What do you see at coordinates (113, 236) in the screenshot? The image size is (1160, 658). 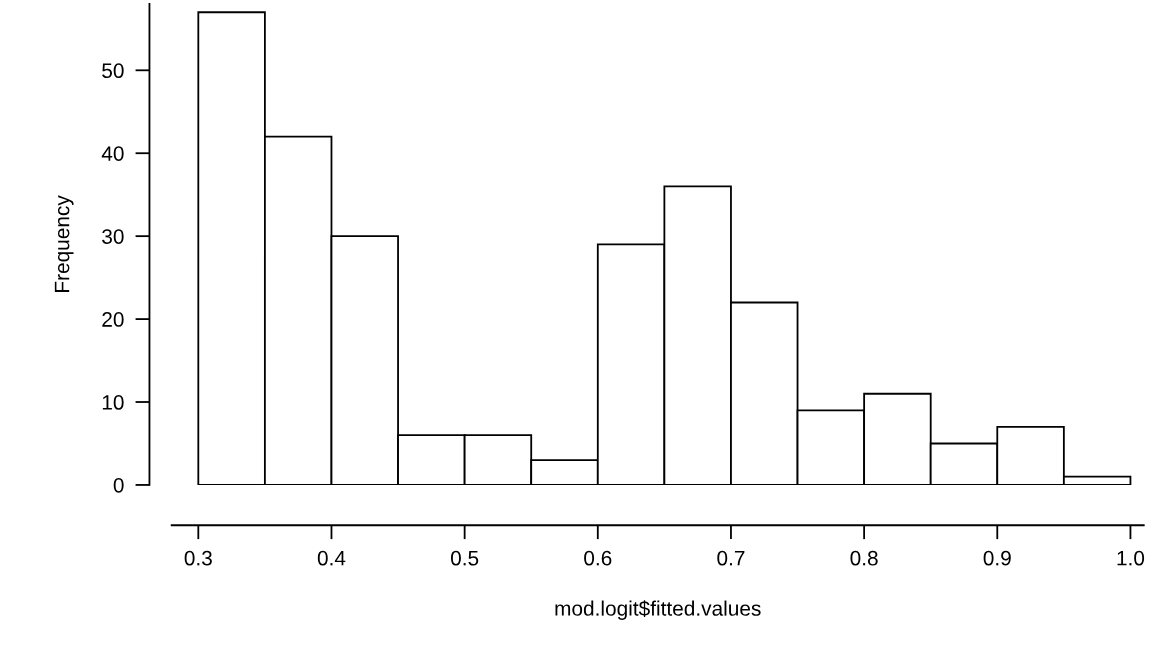 I see `y-tick-label: 30` at bounding box center [113, 236].